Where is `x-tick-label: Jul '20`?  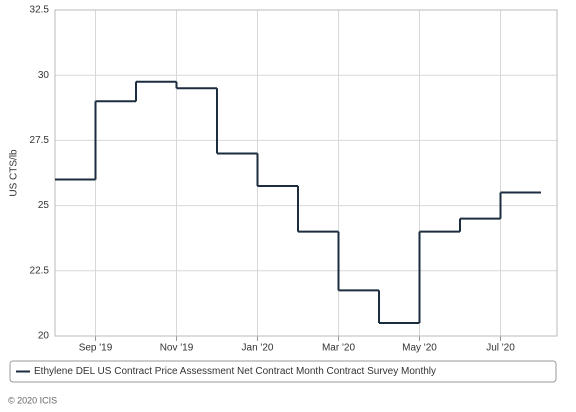
x-tick-label: Jul '20 is located at coordinates (500, 348).